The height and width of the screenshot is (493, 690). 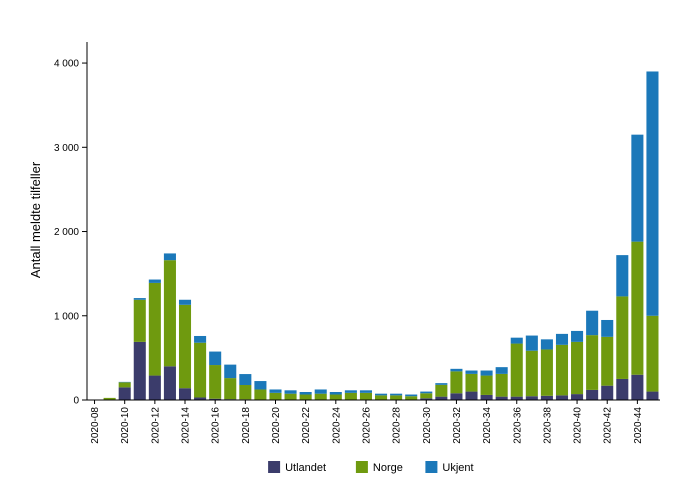 I want to click on y-tick-label: 0, so click(x=76, y=401).